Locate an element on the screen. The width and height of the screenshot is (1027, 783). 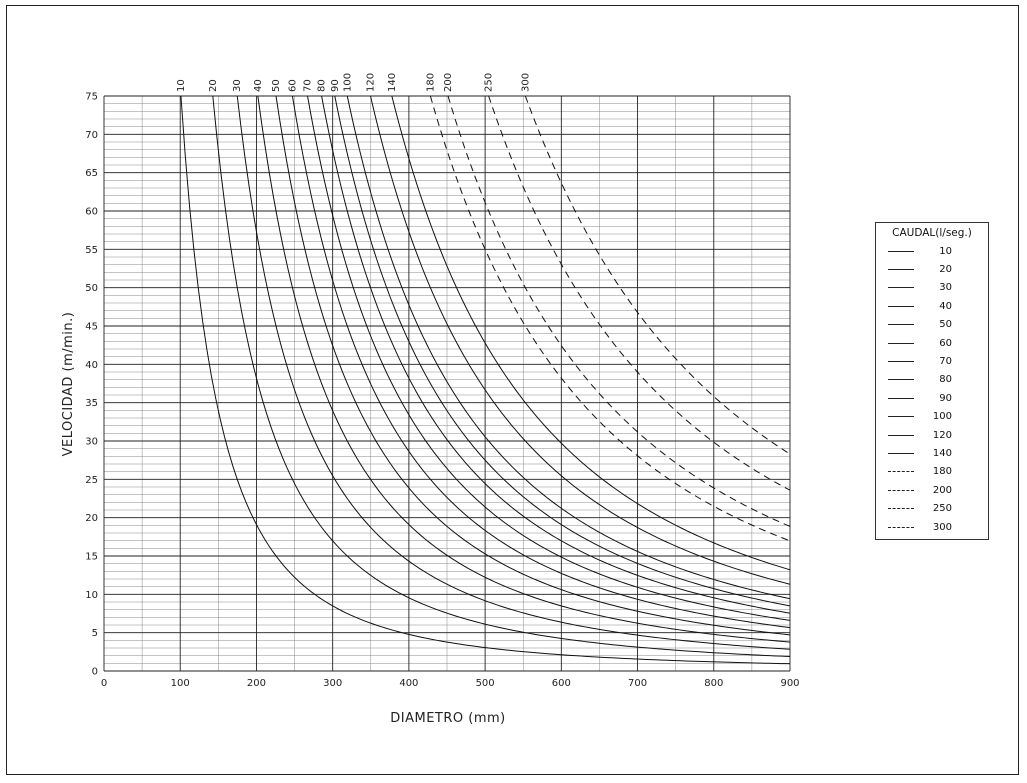
legend-label: 60 is located at coordinates (945, 343).